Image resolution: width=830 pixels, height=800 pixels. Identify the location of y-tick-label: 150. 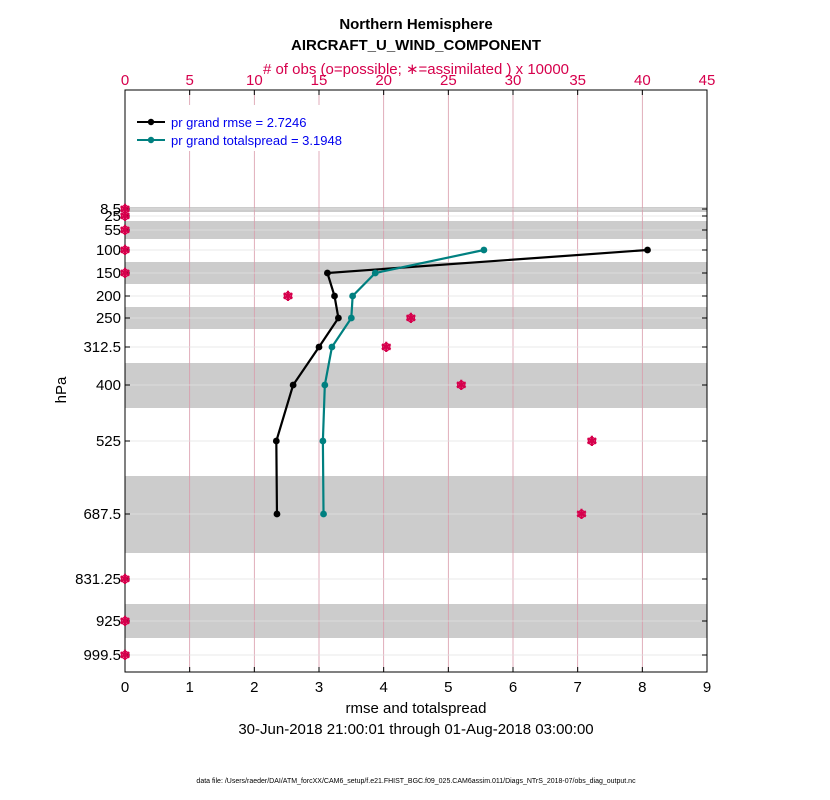
(108, 273).